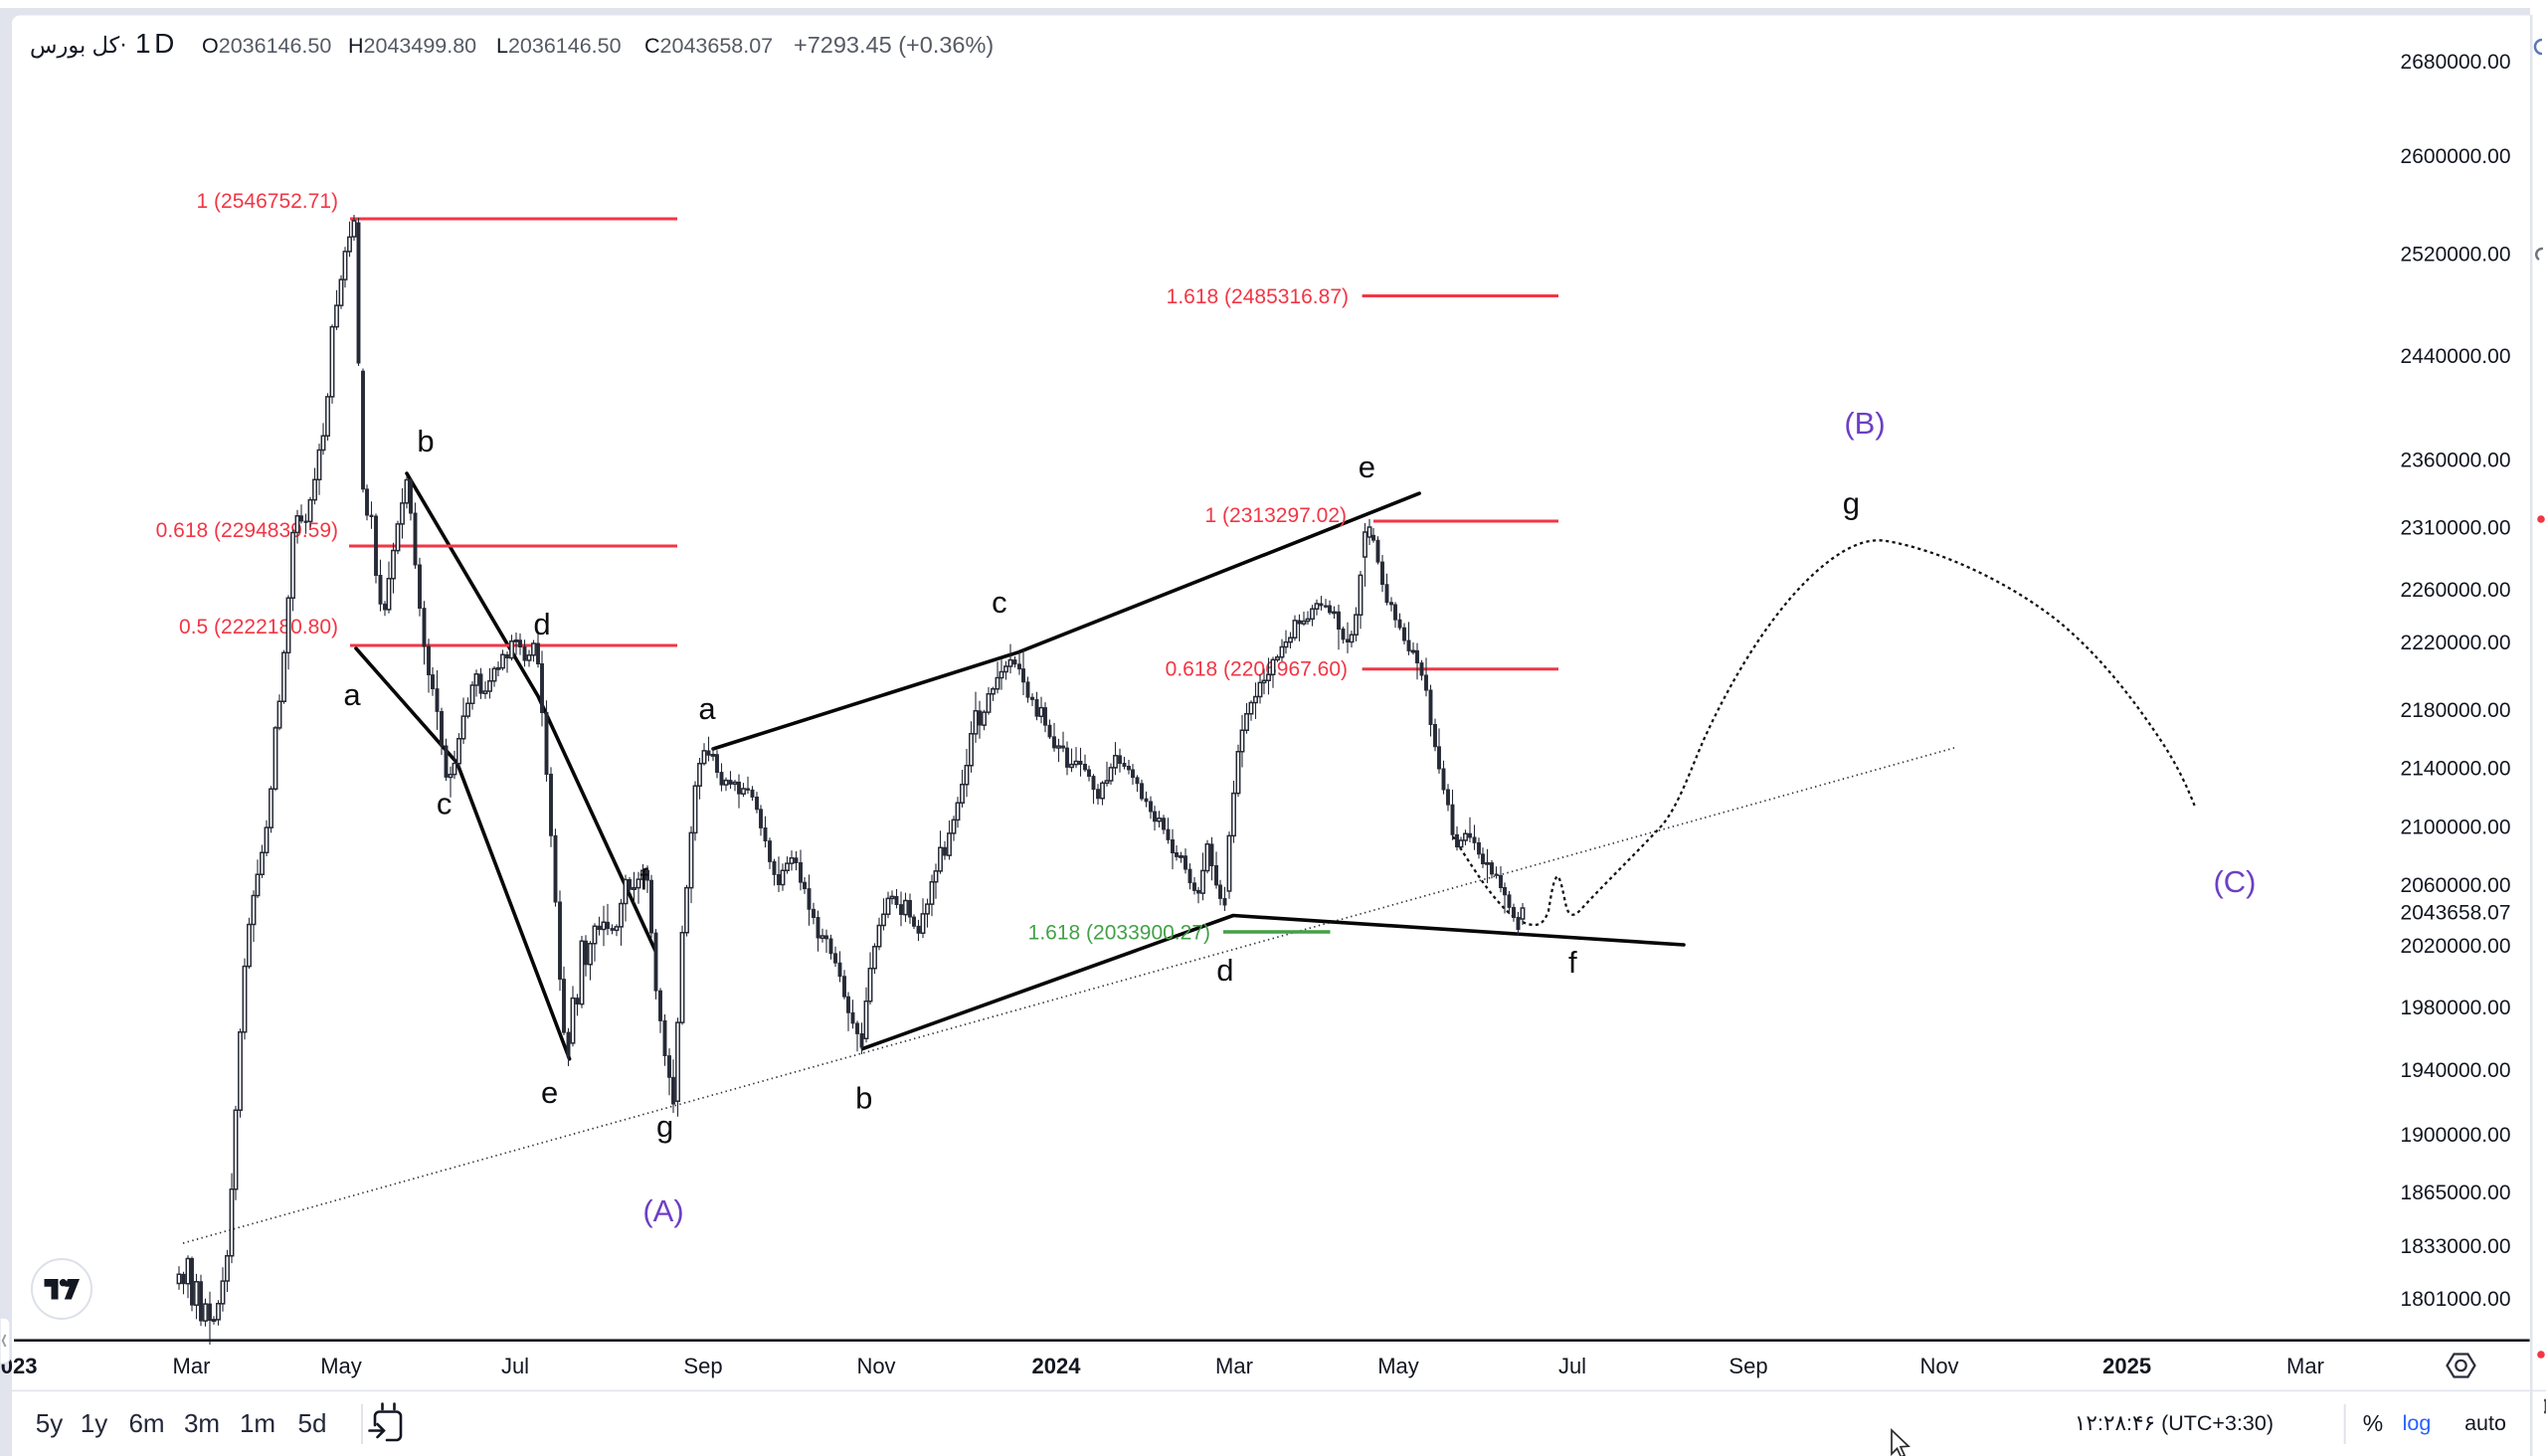 This screenshot has height=1456, width=2546. Describe the element at coordinates (49, 1423) in the screenshot. I see `svg-text: 5y` at that location.